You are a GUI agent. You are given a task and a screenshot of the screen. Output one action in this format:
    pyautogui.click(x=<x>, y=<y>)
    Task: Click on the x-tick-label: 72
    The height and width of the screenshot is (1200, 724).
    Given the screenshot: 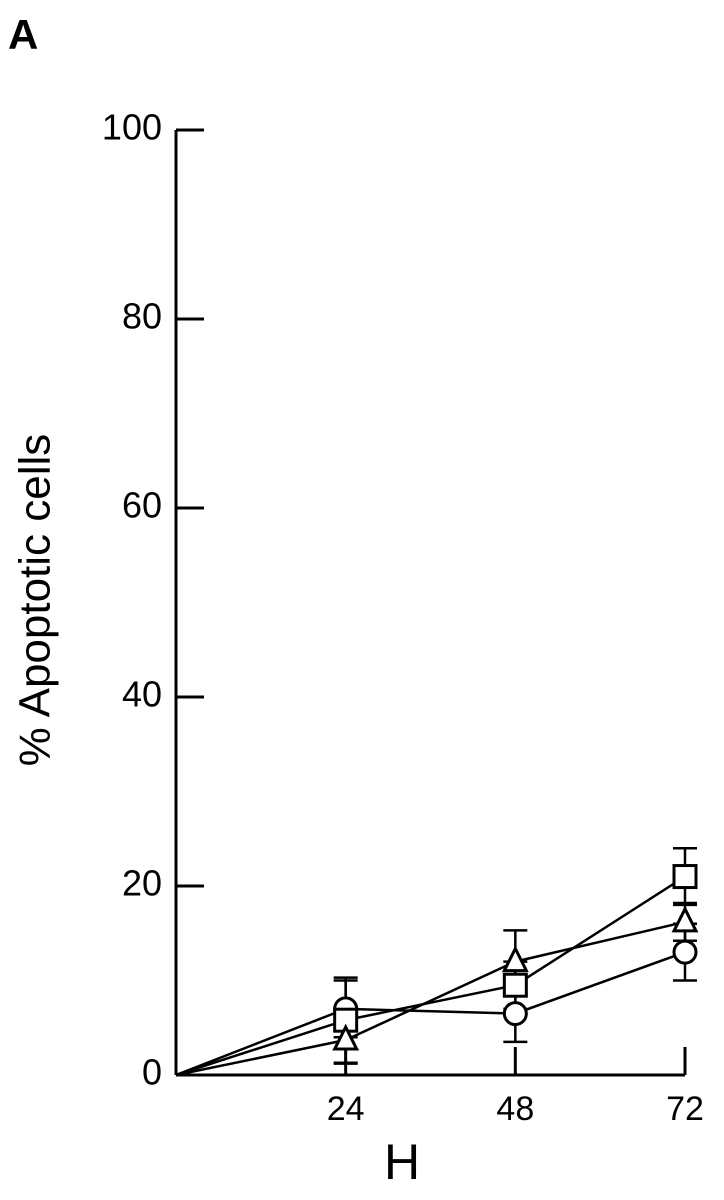 What is the action you would take?
    pyautogui.click(x=685, y=1109)
    